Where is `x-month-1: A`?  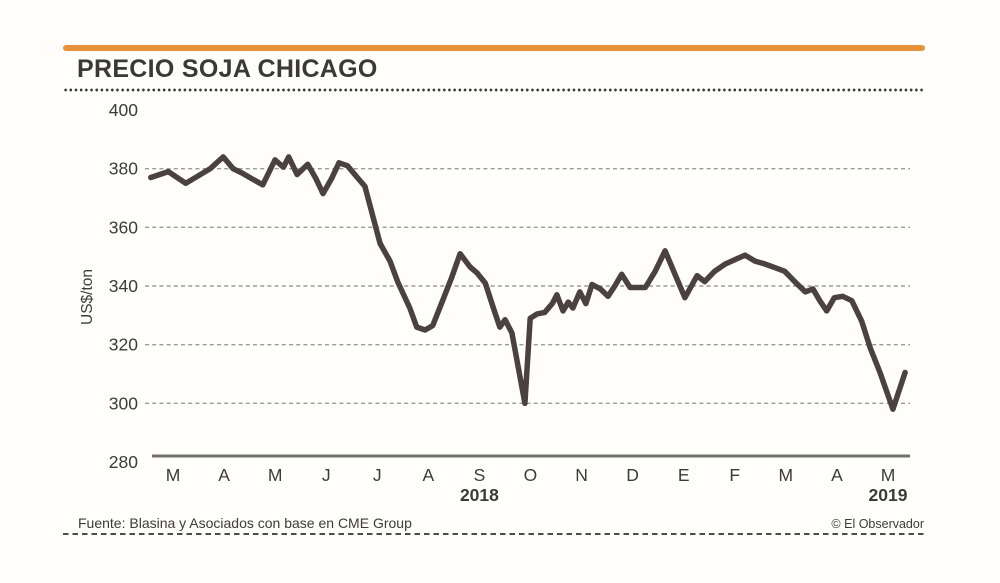
x-month-1: A is located at coordinates (224, 475).